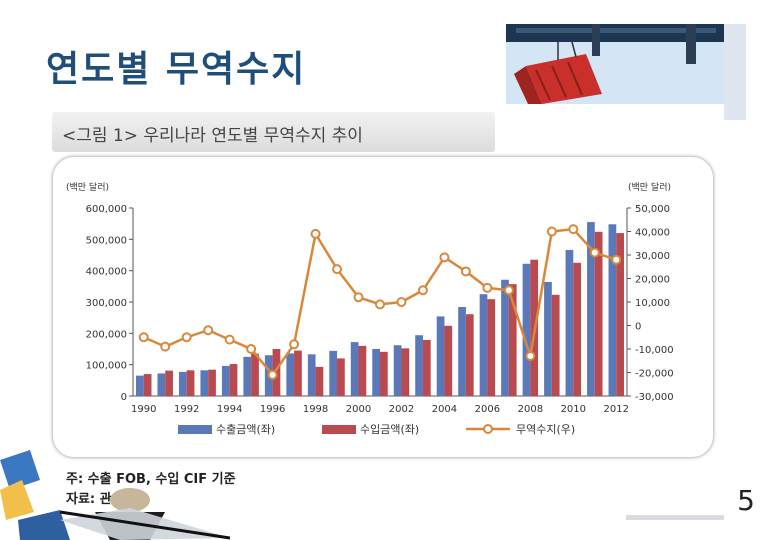  Describe the element at coordinates (652, 303) in the screenshot. I see `right-tick-label: 10,000` at that location.